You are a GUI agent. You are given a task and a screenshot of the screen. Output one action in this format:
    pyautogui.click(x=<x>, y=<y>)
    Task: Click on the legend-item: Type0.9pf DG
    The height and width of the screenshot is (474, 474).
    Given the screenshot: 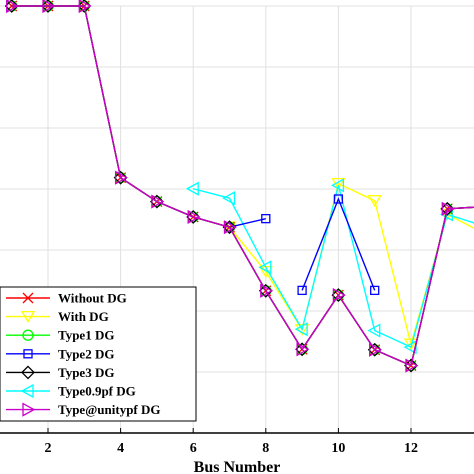 What is the action you would take?
    pyautogui.click(x=71, y=391)
    